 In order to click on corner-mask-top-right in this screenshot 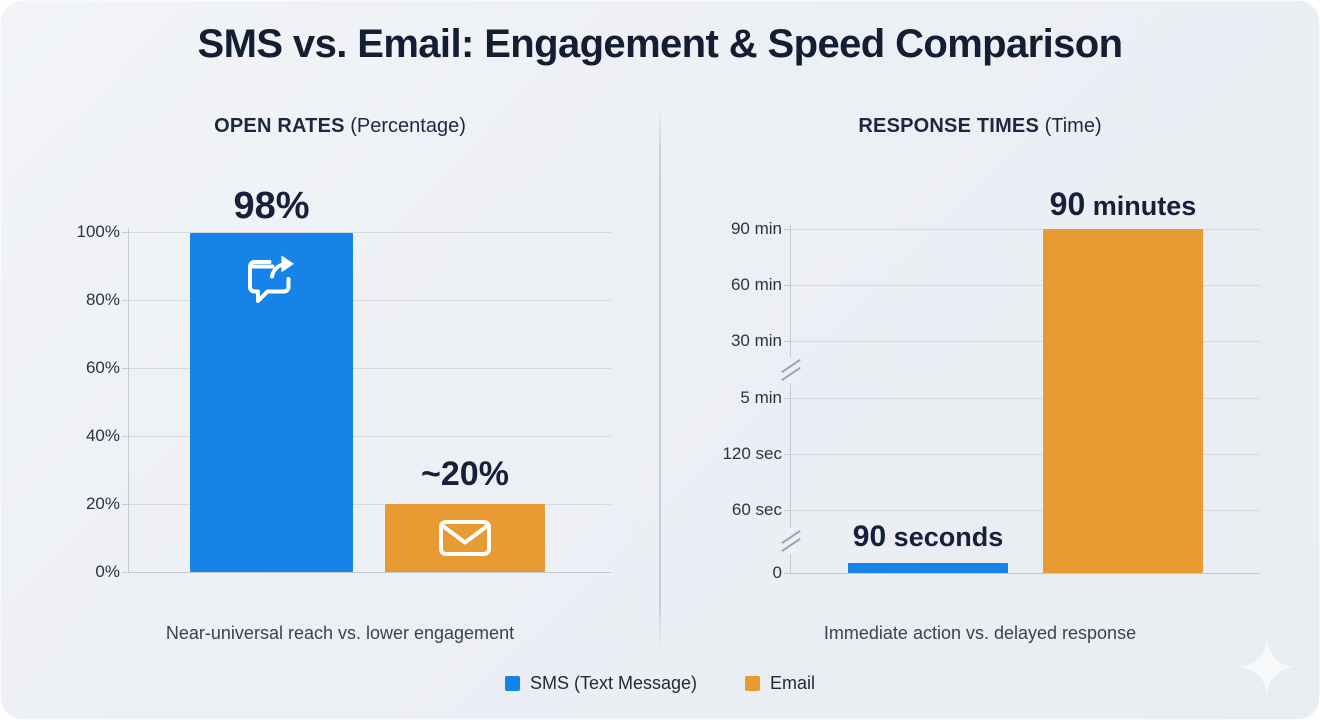, I will do `click(1309, 11)`.